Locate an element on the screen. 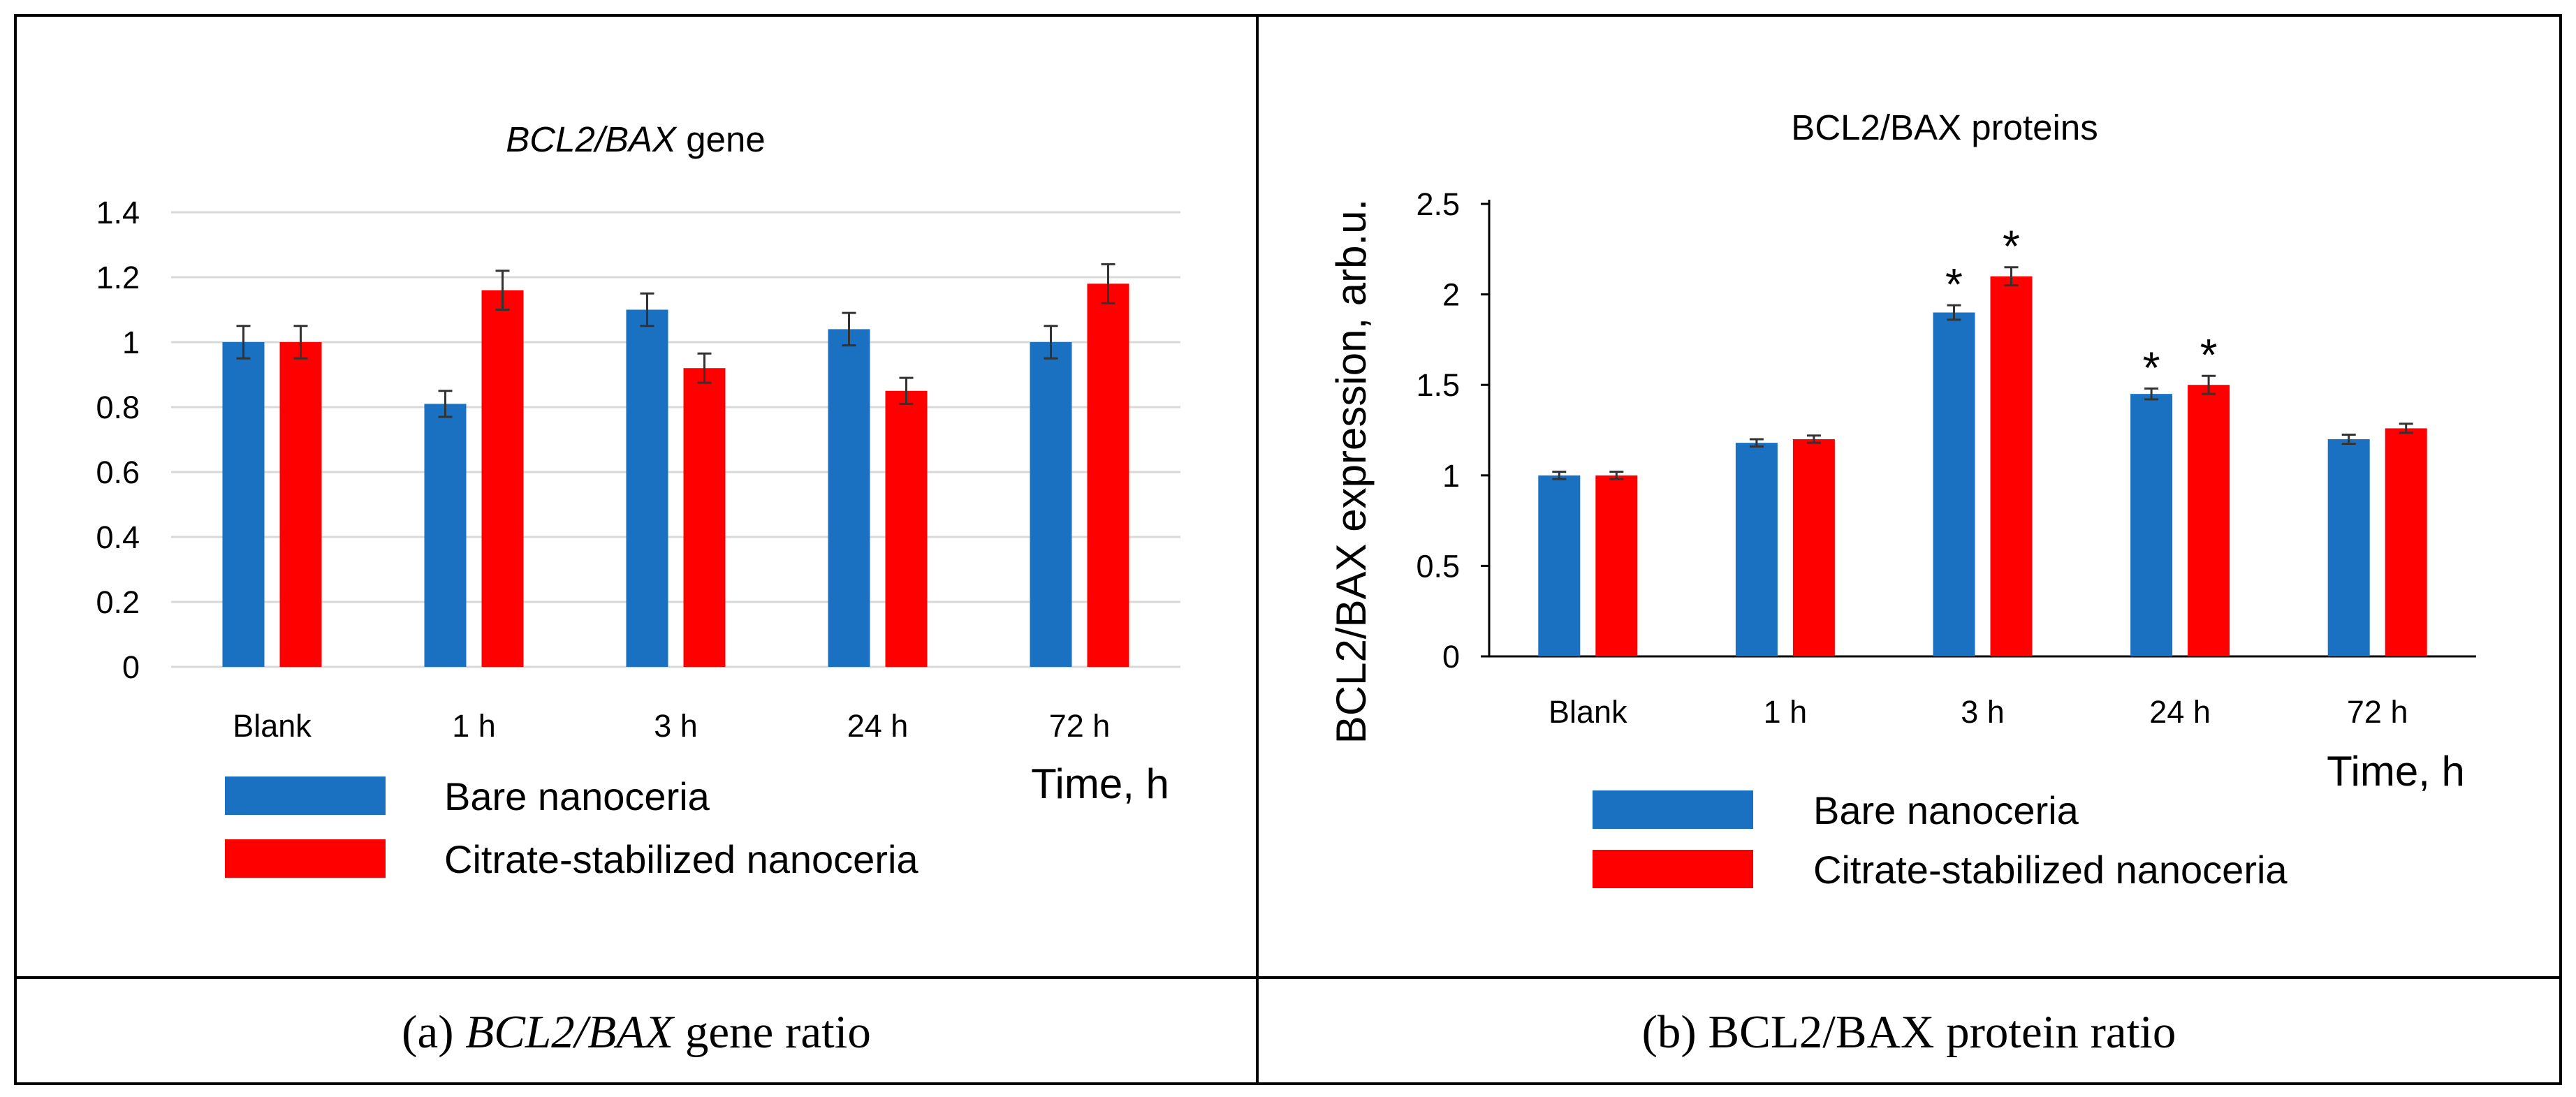 This screenshot has width=2576, height=1097. y-tick-label: 1.2 is located at coordinates (118, 277).